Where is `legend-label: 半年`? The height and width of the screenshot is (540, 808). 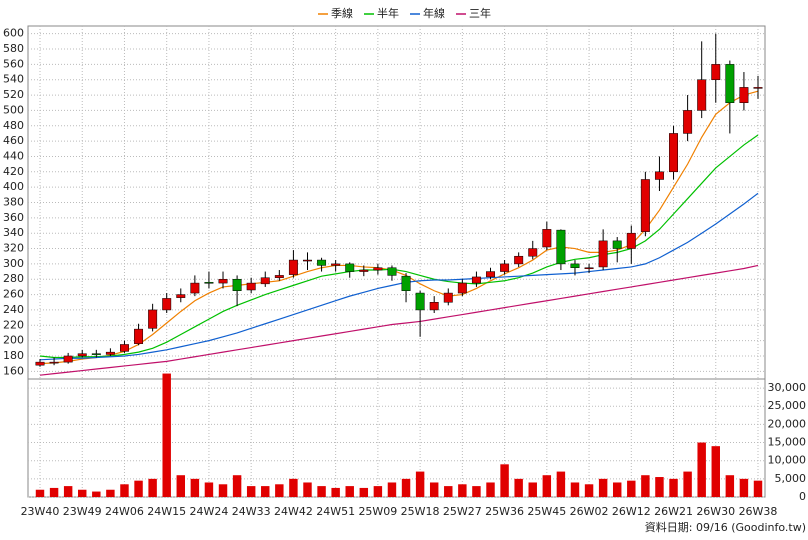
legend-label: 半年 is located at coordinates (388, 13).